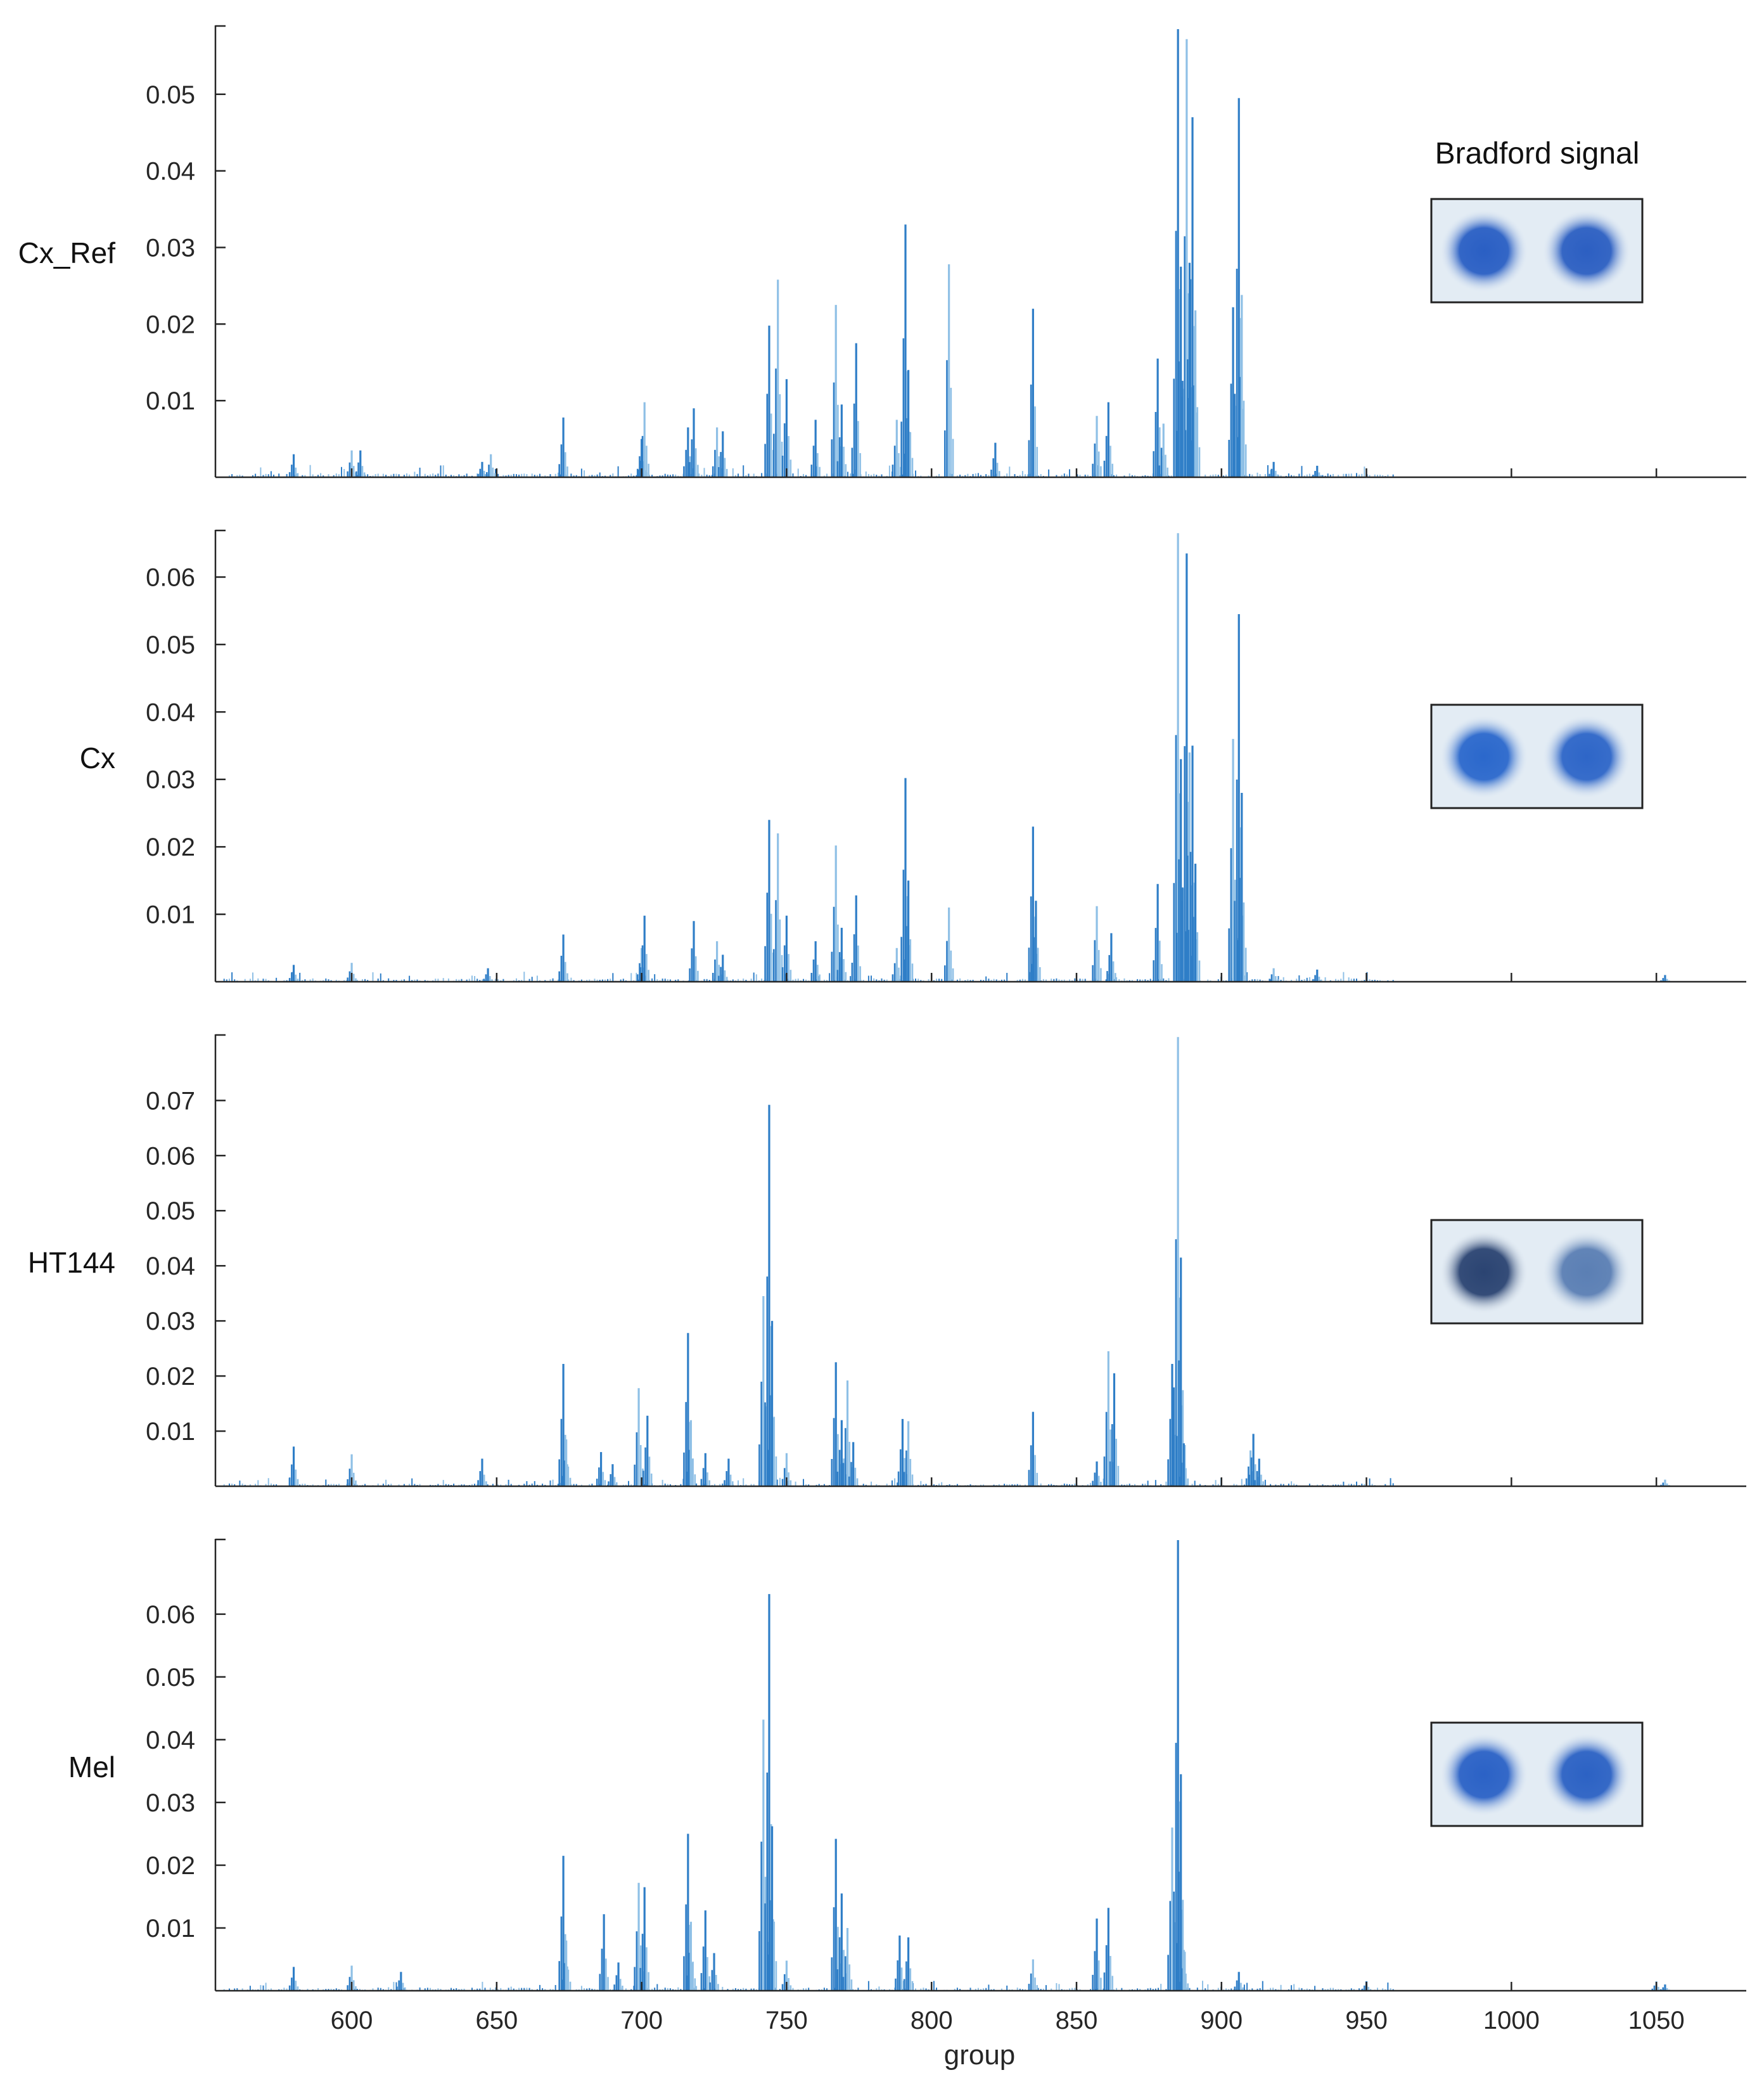 The width and height of the screenshot is (1764, 2082). I want to click on x-tick-label: 650, so click(496, 2020).